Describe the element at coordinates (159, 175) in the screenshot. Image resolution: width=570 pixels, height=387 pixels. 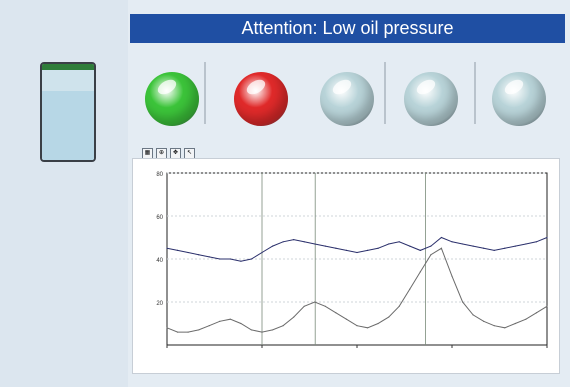
I see `y-tick-label: 80` at that location.